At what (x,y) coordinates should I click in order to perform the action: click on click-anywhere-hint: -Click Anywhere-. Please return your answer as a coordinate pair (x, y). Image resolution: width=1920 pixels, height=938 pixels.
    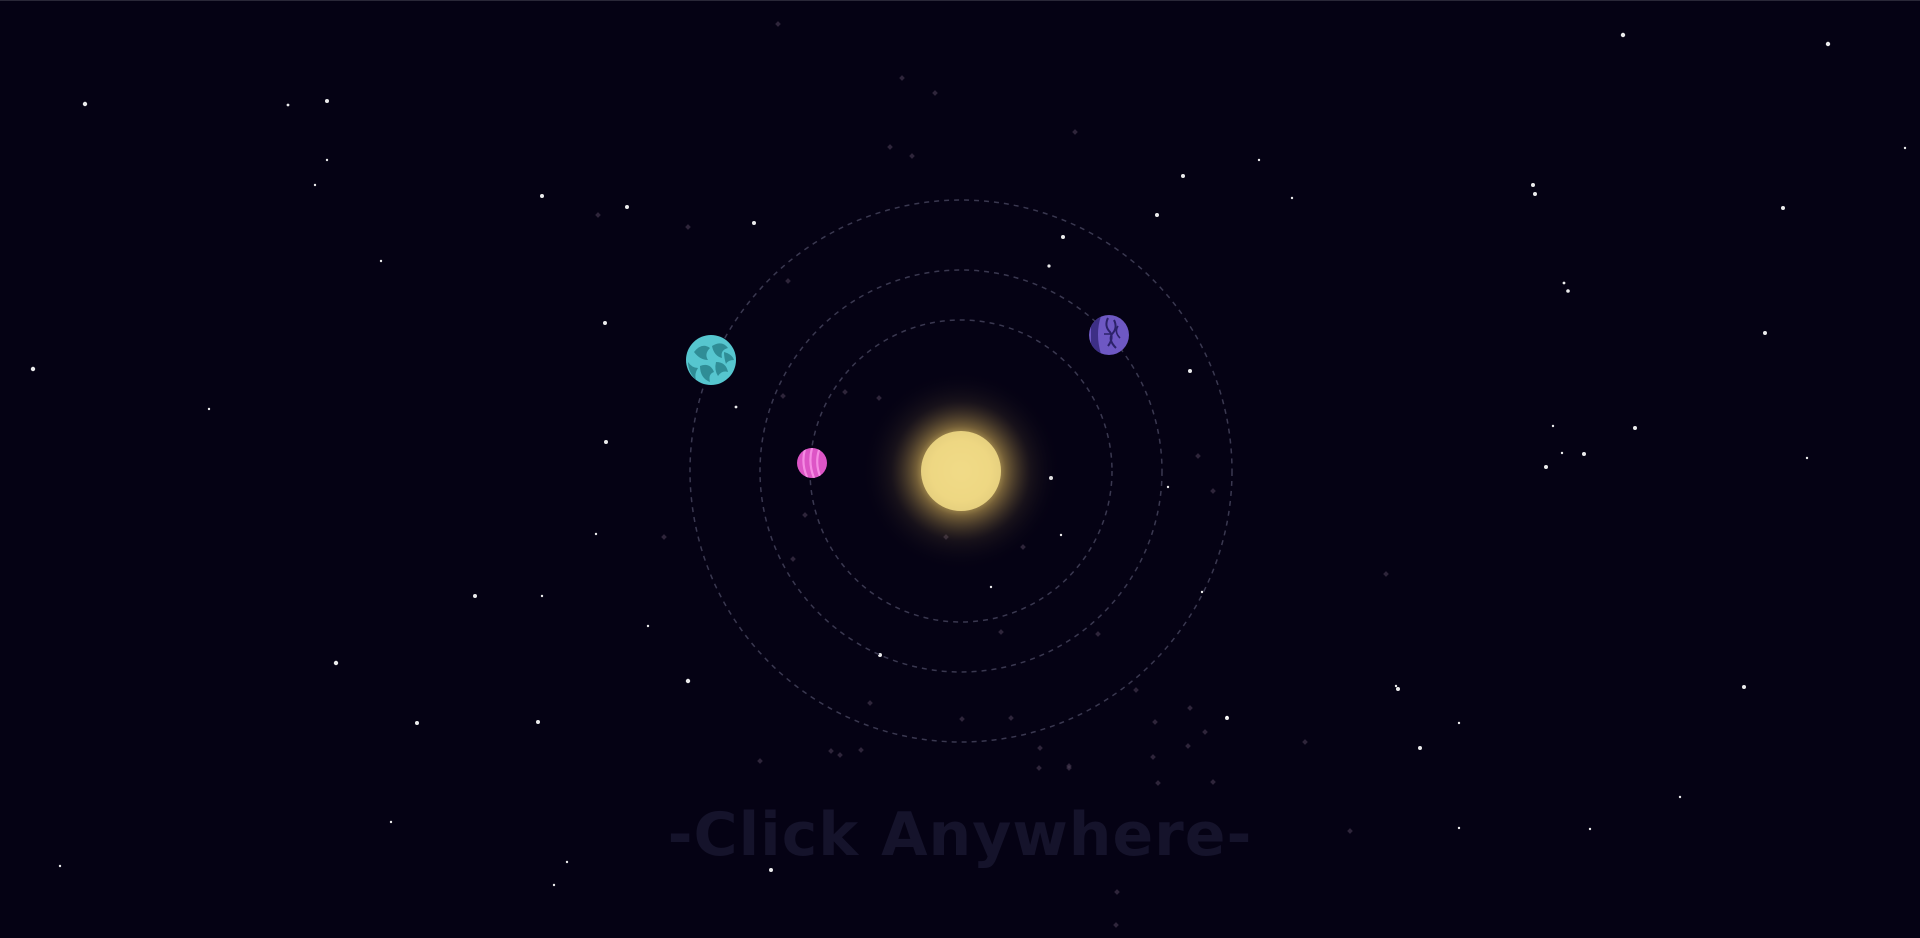
    Looking at the image, I should click on (960, 835).